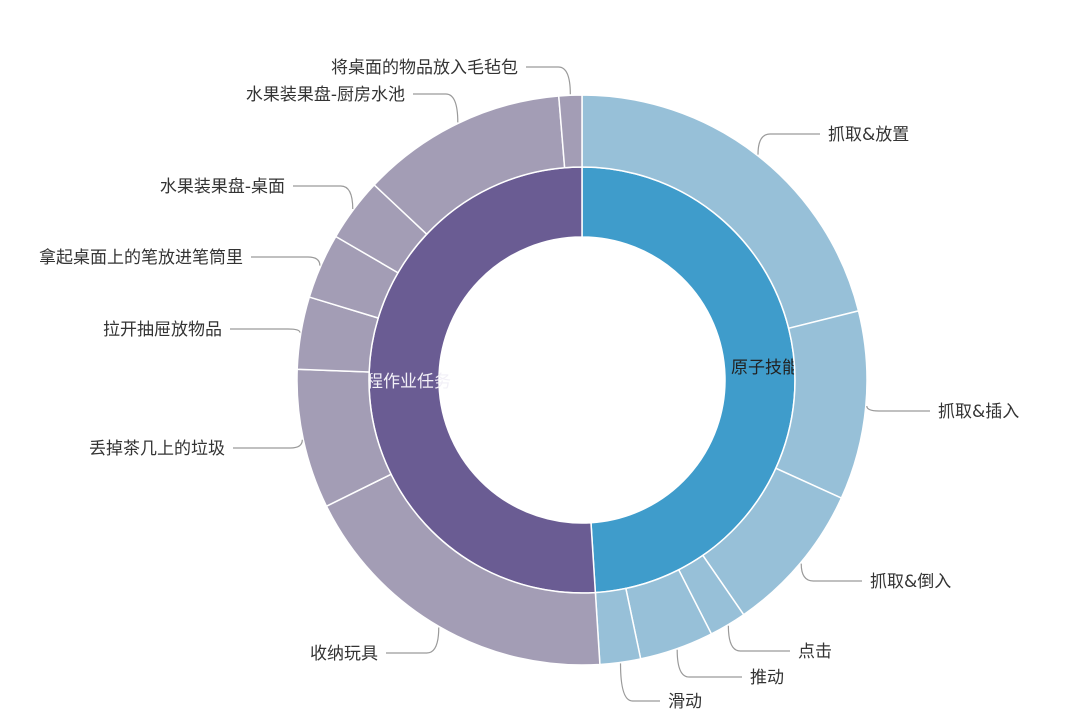 Image resolution: width=1080 pixels, height=720 pixels. I want to click on outer-slice-label: 点击, so click(815, 652).